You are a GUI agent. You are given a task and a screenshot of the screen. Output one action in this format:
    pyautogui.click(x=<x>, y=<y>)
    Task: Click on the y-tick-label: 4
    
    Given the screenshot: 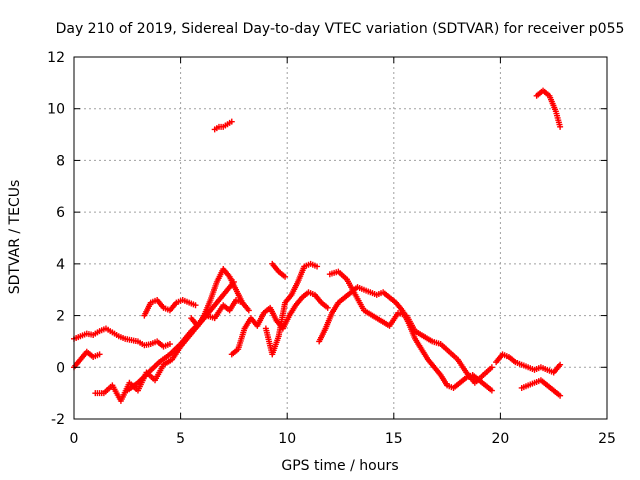 What is the action you would take?
    pyautogui.click(x=60, y=265)
    